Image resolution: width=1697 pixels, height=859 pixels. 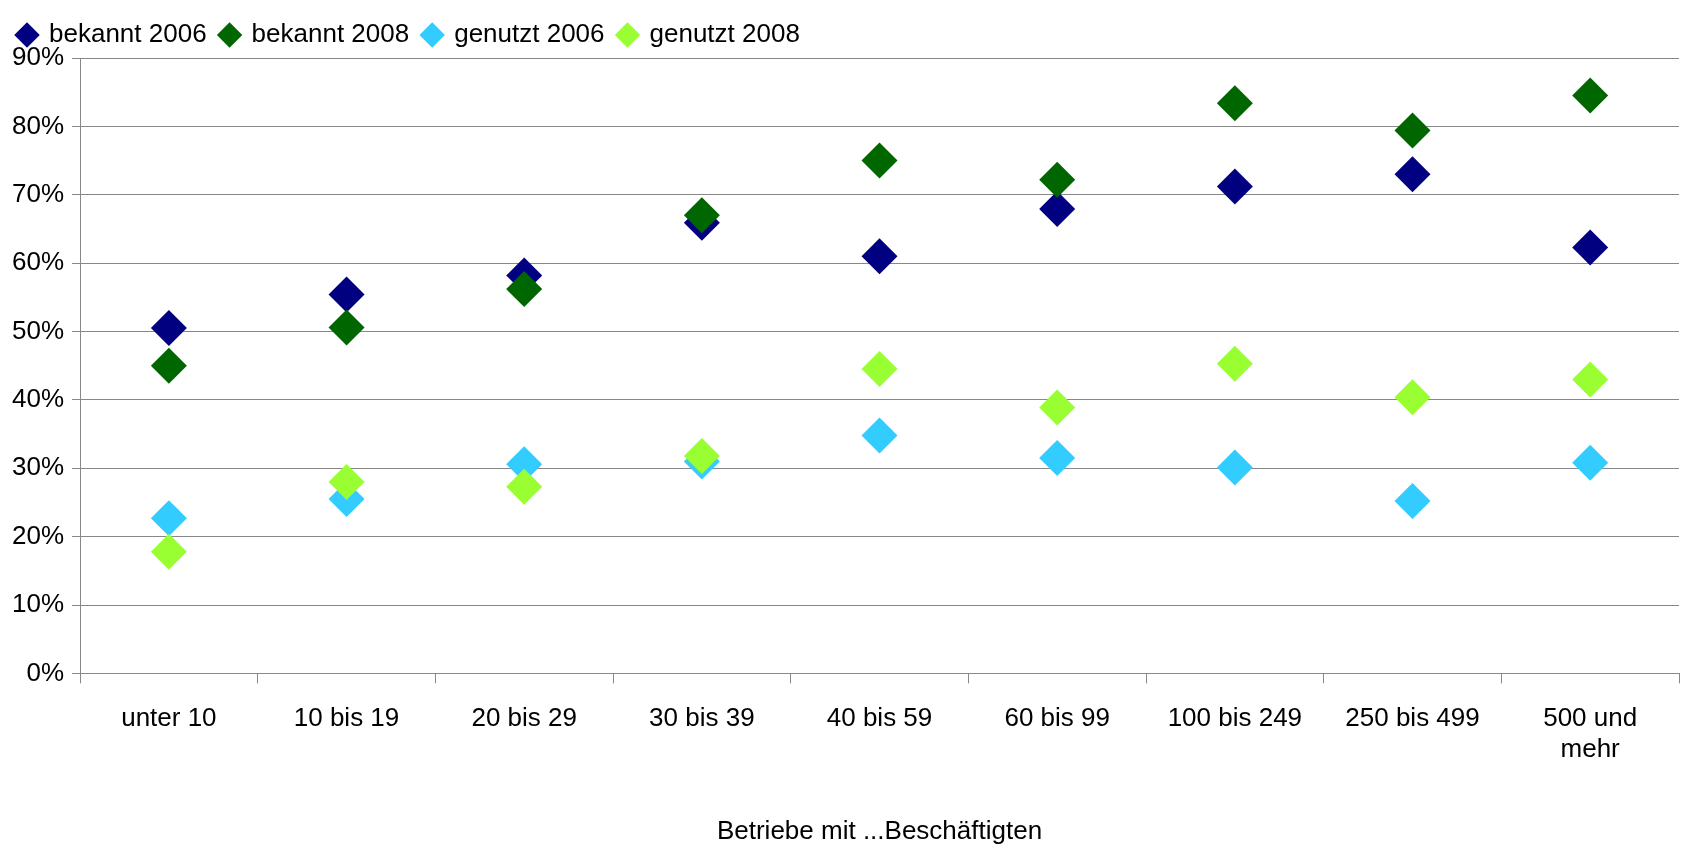 What do you see at coordinates (38, 534) in the screenshot?
I see `y-tick-label: 20%` at bounding box center [38, 534].